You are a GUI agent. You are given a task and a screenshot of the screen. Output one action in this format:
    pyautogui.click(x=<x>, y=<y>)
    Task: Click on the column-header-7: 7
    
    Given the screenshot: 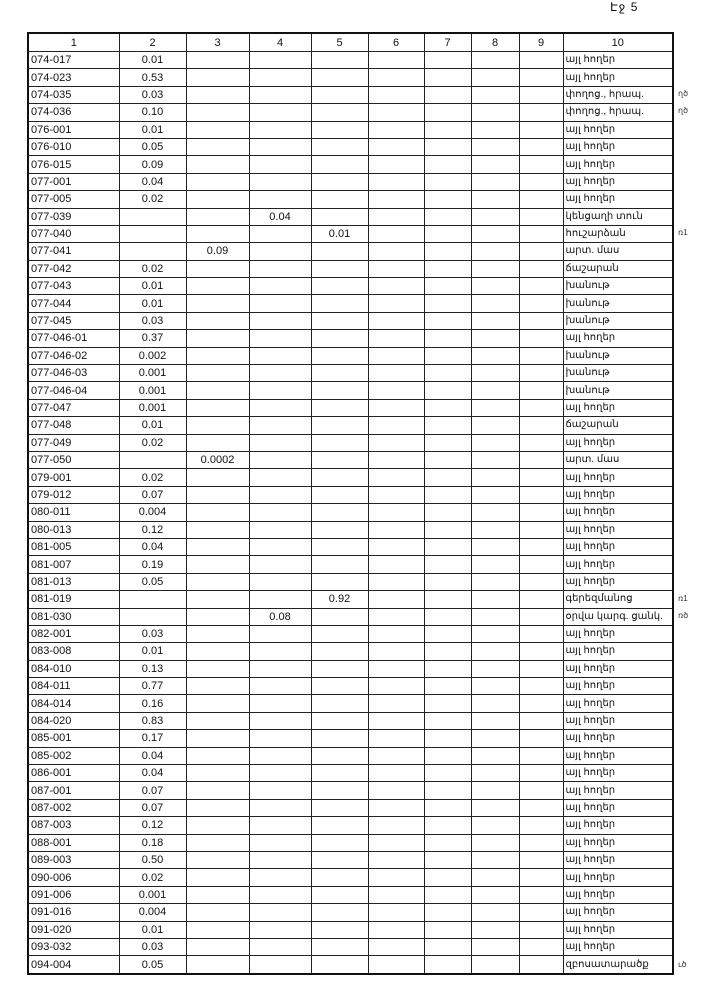 What is the action you would take?
    pyautogui.click(x=447, y=42)
    